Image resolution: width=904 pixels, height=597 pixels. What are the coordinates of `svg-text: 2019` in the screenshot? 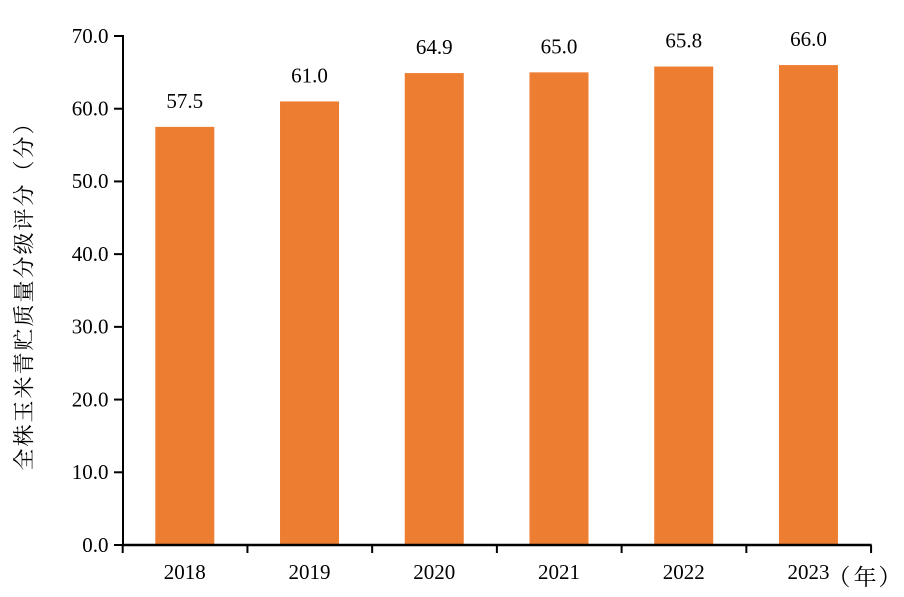 It's located at (310, 572).